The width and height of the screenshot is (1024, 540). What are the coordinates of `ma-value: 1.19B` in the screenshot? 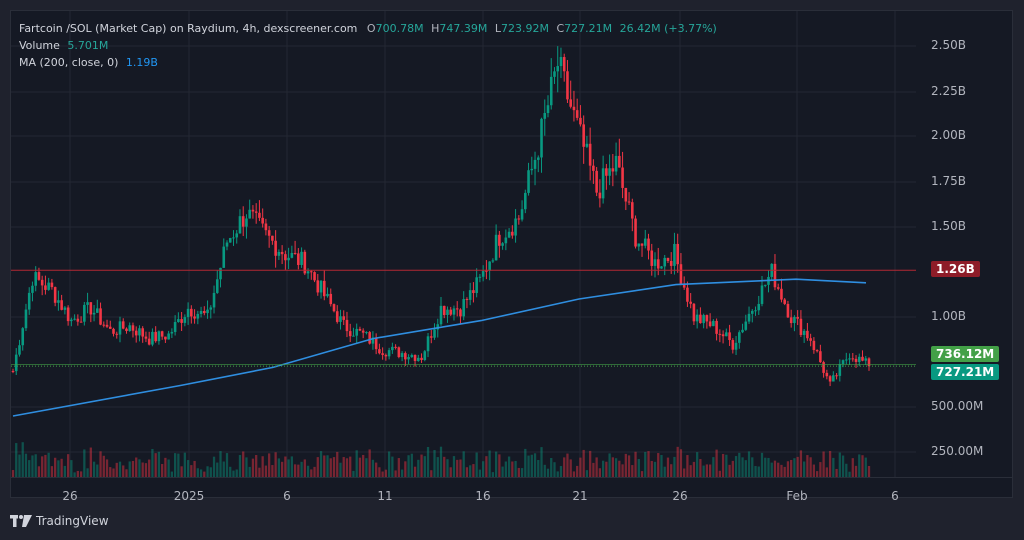 It's located at (141, 62).